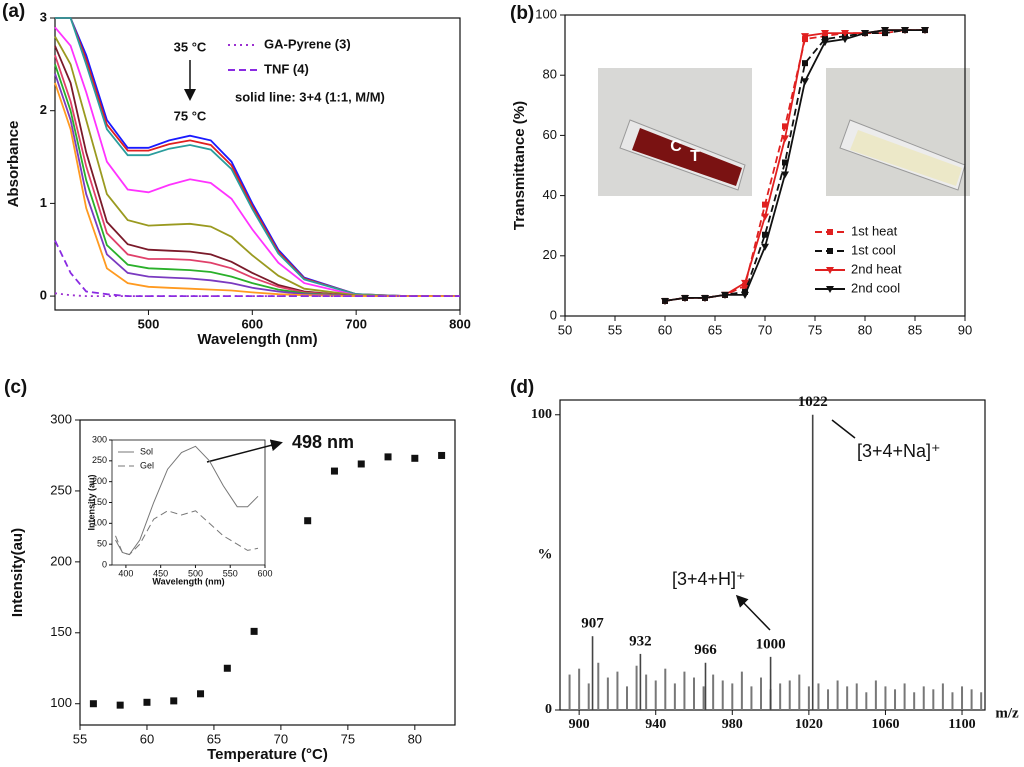 The width and height of the screenshot is (1024, 767). I want to click on x-tick-label: 800, so click(460, 323).